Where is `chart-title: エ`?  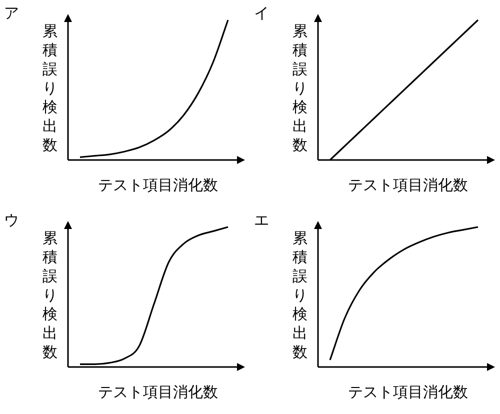 chart-title: エ is located at coordinates (261, 220).